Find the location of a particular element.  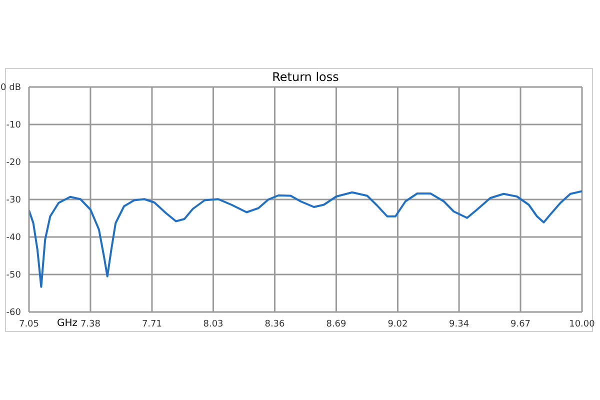

x-tick-label: 9.34 is located at coordinates (459, 324).